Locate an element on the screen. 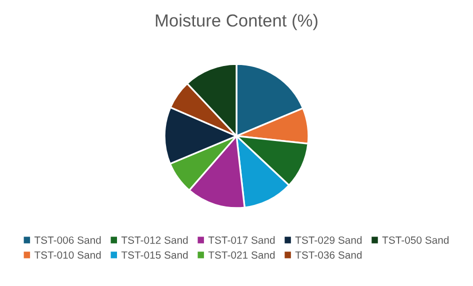  legend-label: TST-036 Sand is located at coordinates (328, 255).